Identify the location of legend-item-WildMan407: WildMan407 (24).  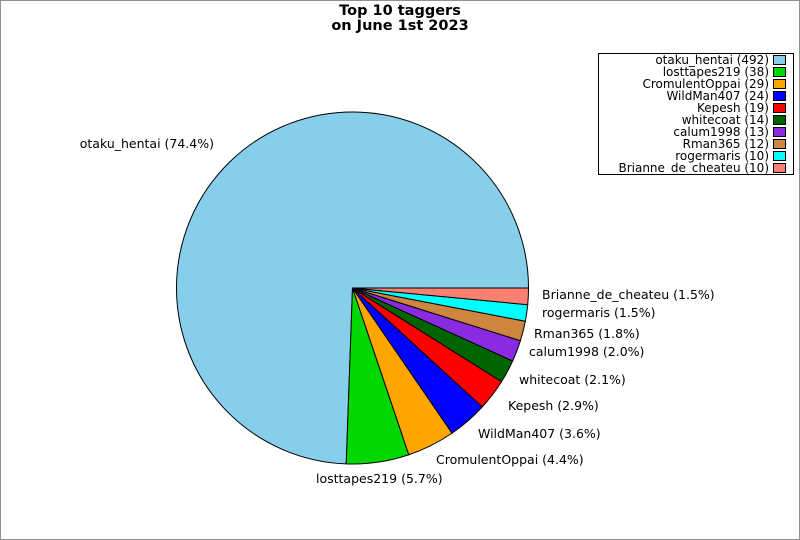
(696, 96).